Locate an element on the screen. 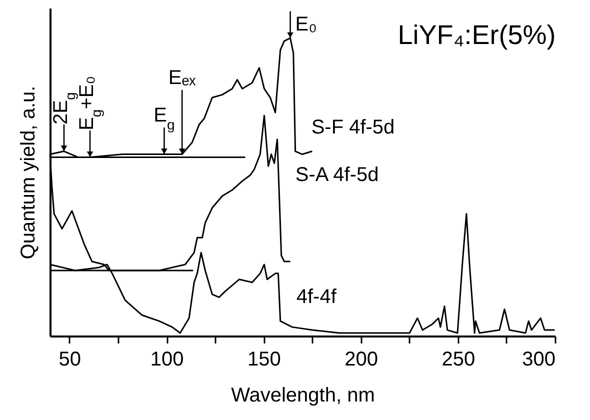  series-label: S-A 4f-5d is located at coordinates (337, 175).